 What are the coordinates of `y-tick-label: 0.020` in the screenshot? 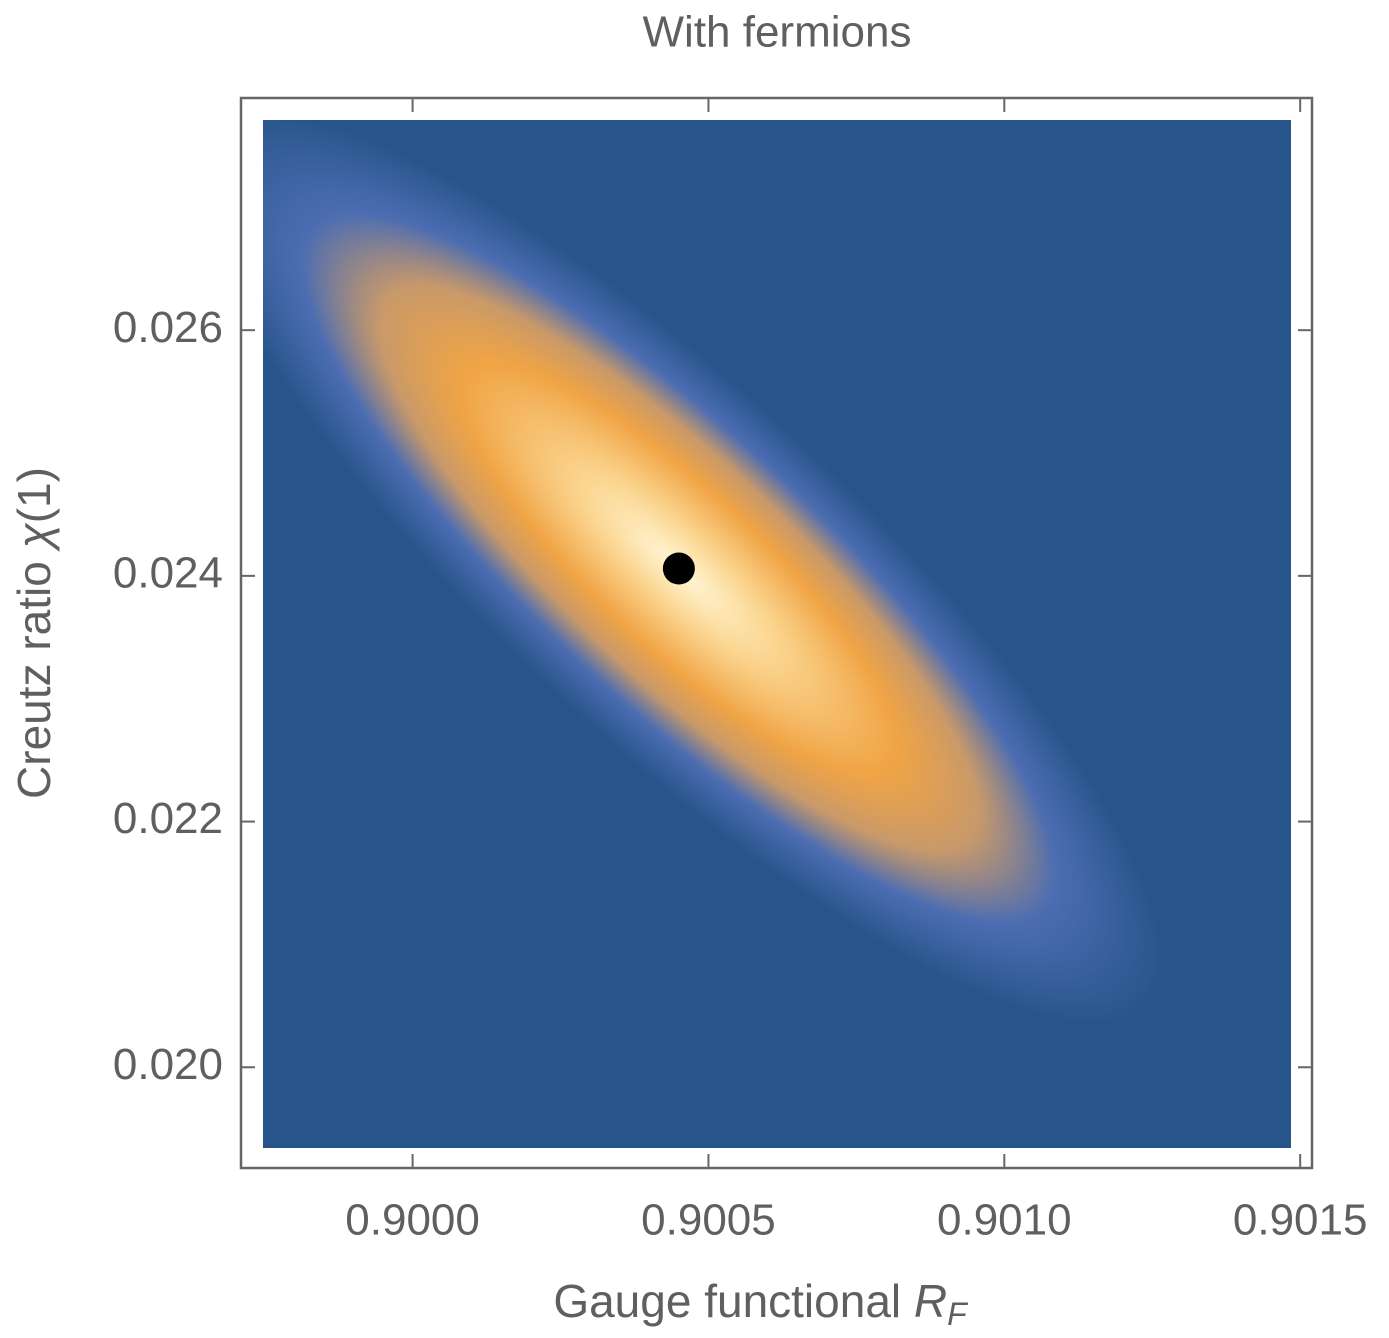 It's located at (168, 1064).